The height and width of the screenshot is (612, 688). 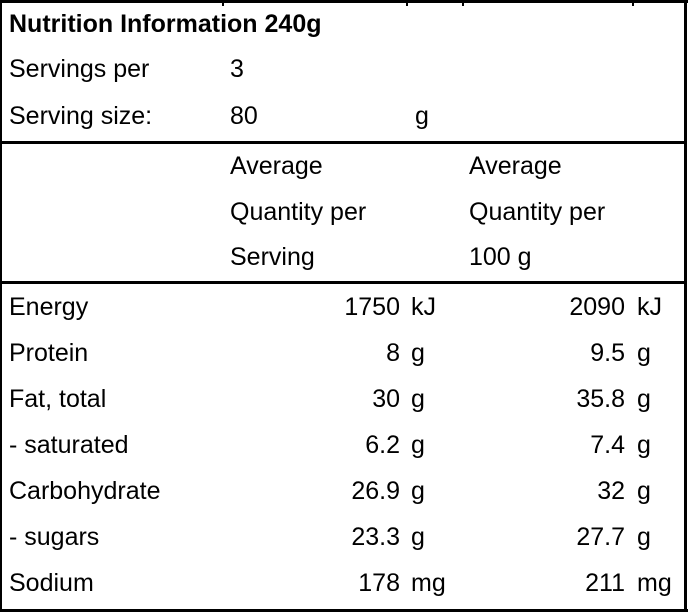 What do you see at coordinates (423, 307) in the screenshot?
I see `per-serving-unit: kJ` at bounding box center [423, 307].